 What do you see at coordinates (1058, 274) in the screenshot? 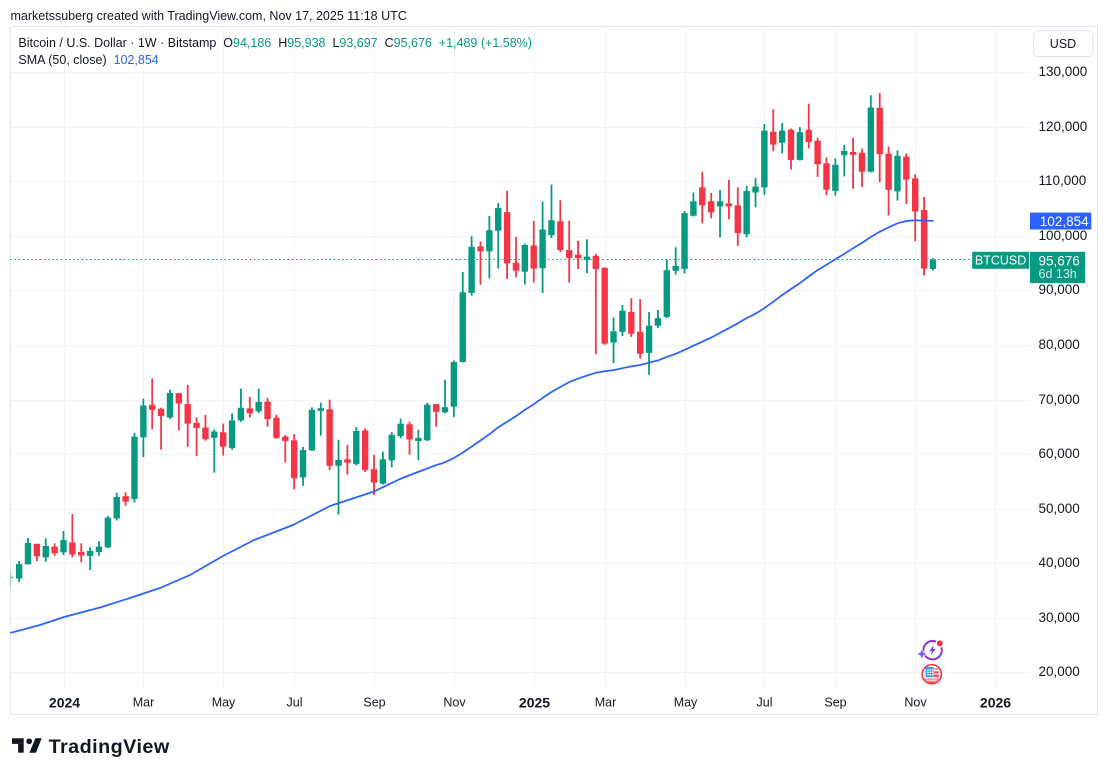
I see `svg-text: 6d 13h` at bounding box center [1058, 274].